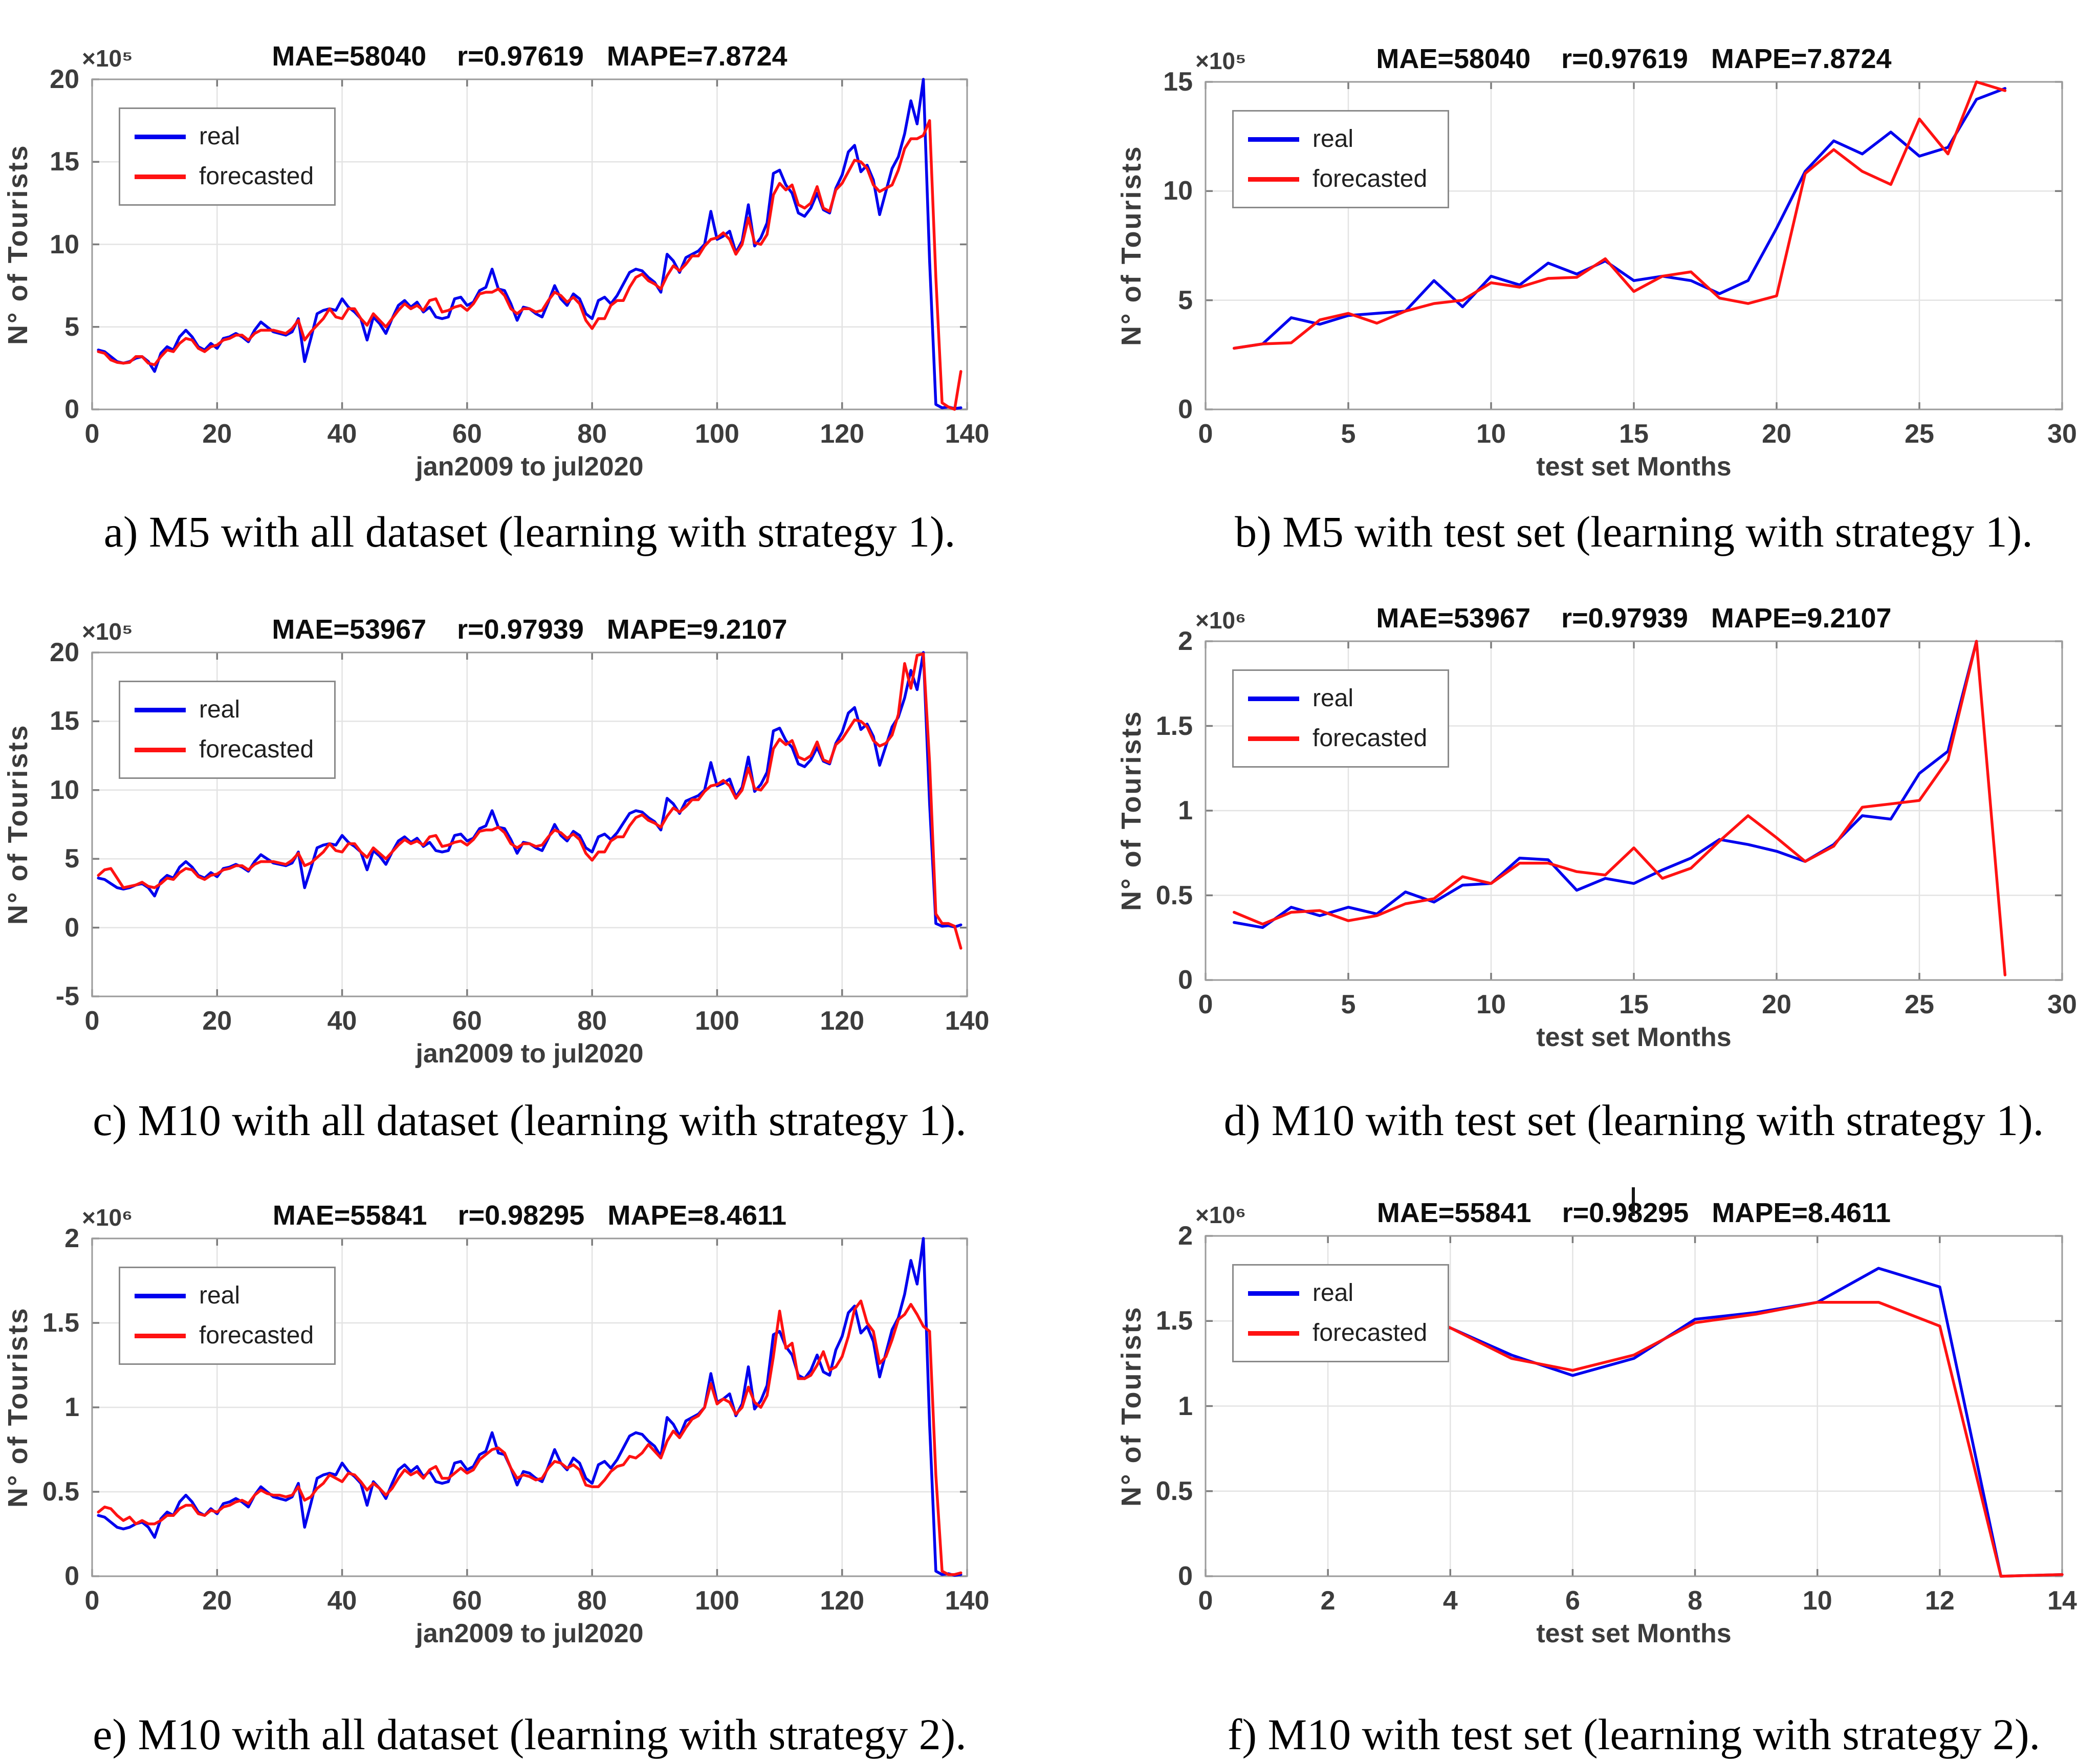  I want to click on y-tick-label: -5, so click(67, 996).